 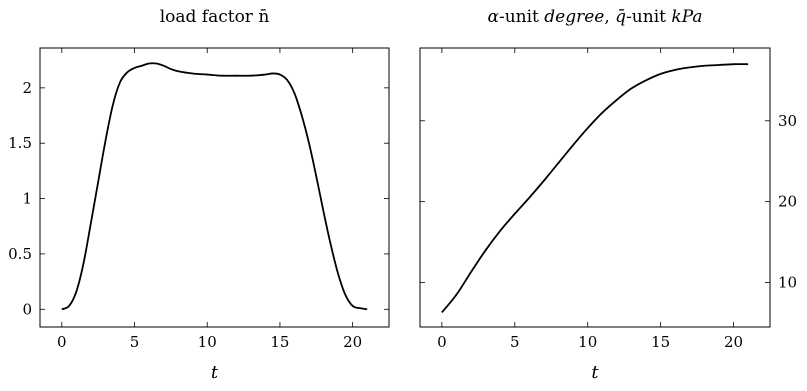 I want to click on y-tick-label: 2, so click(x=27, y=88).